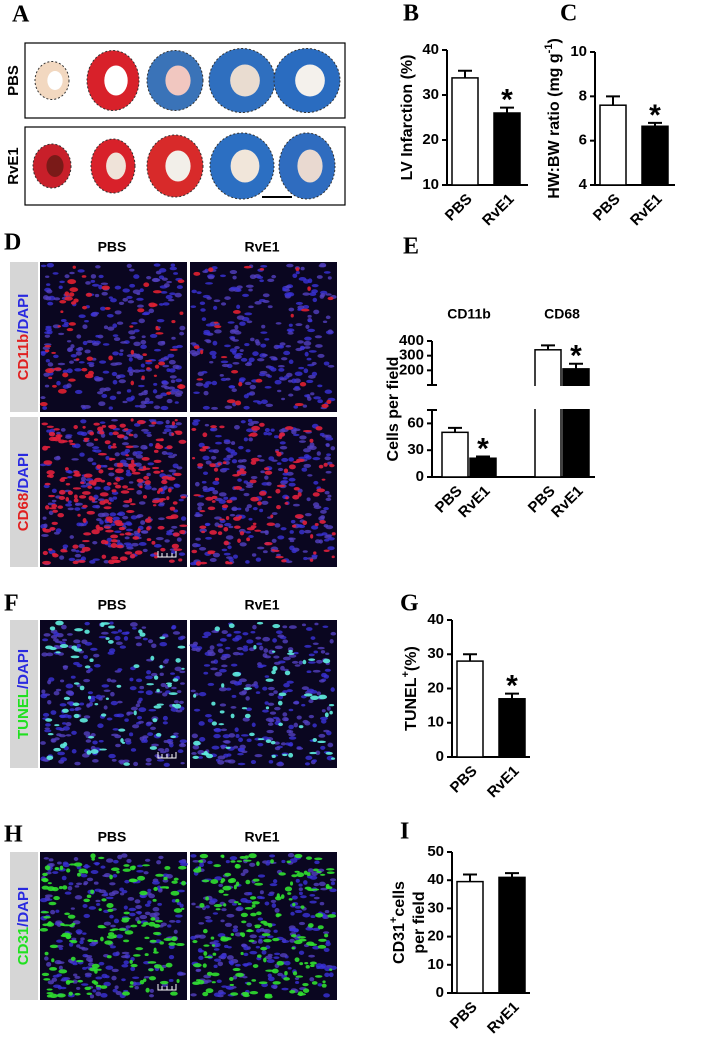 The width and height of the screenshot is (709, 1045). Describe the element at coordinates (410, 688) in the screenshot. I see `y-axis-label: TUNEL+(%)` at that location.